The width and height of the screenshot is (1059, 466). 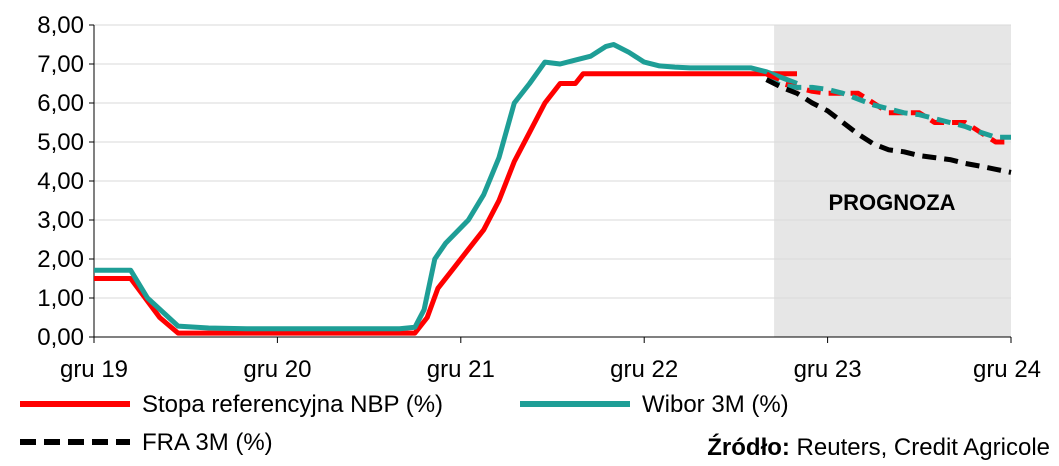 I want to click on legend-label: Wibor 3M (%), so click(x=715, y=404).